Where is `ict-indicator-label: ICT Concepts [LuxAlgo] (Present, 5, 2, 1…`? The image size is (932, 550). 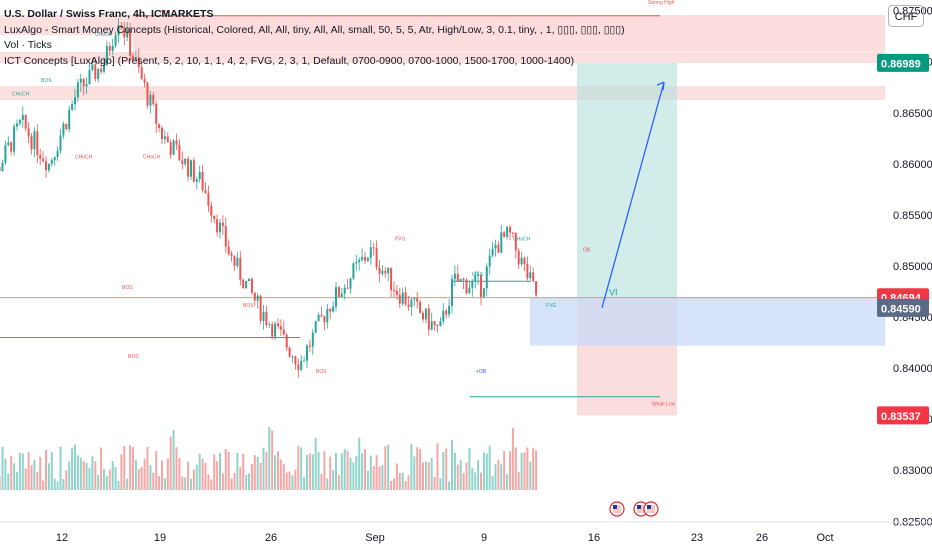
ict-indicator-label: ICT Concepts [LuxAlgo] (Present, 5, 2, 1… is located at coordinates (289, 60).